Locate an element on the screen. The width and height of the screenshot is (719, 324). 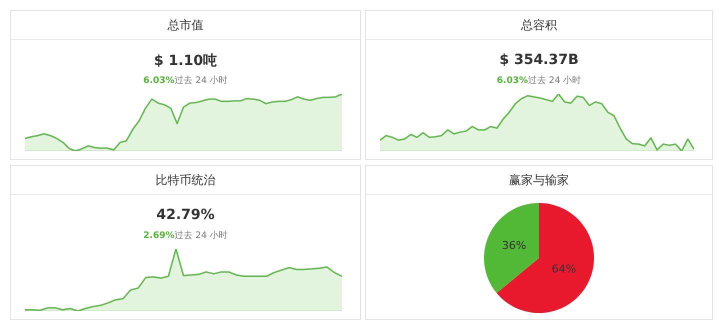
chart-title: 赢家与输家 is located at coordinates (539, 180).